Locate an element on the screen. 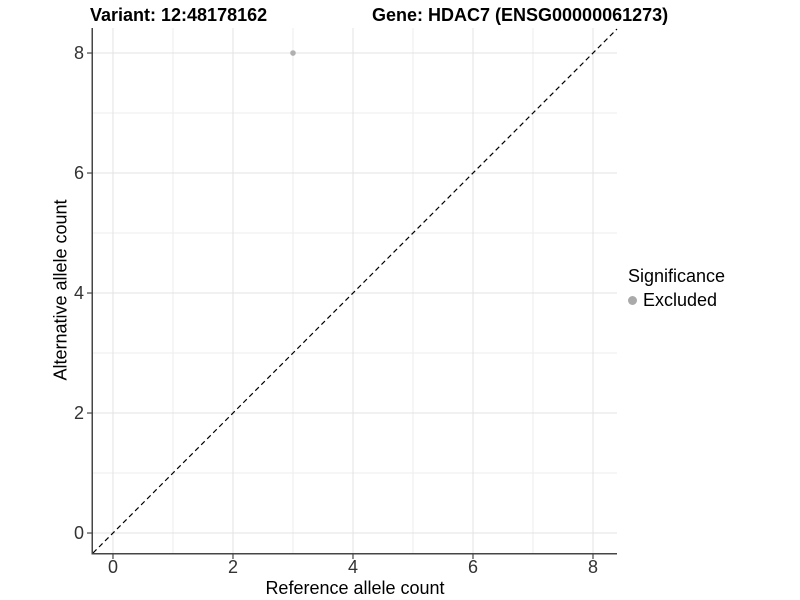 This screenshot has width=800, height=600. y-tick-label: 6 is located at coordinates (79, 173).